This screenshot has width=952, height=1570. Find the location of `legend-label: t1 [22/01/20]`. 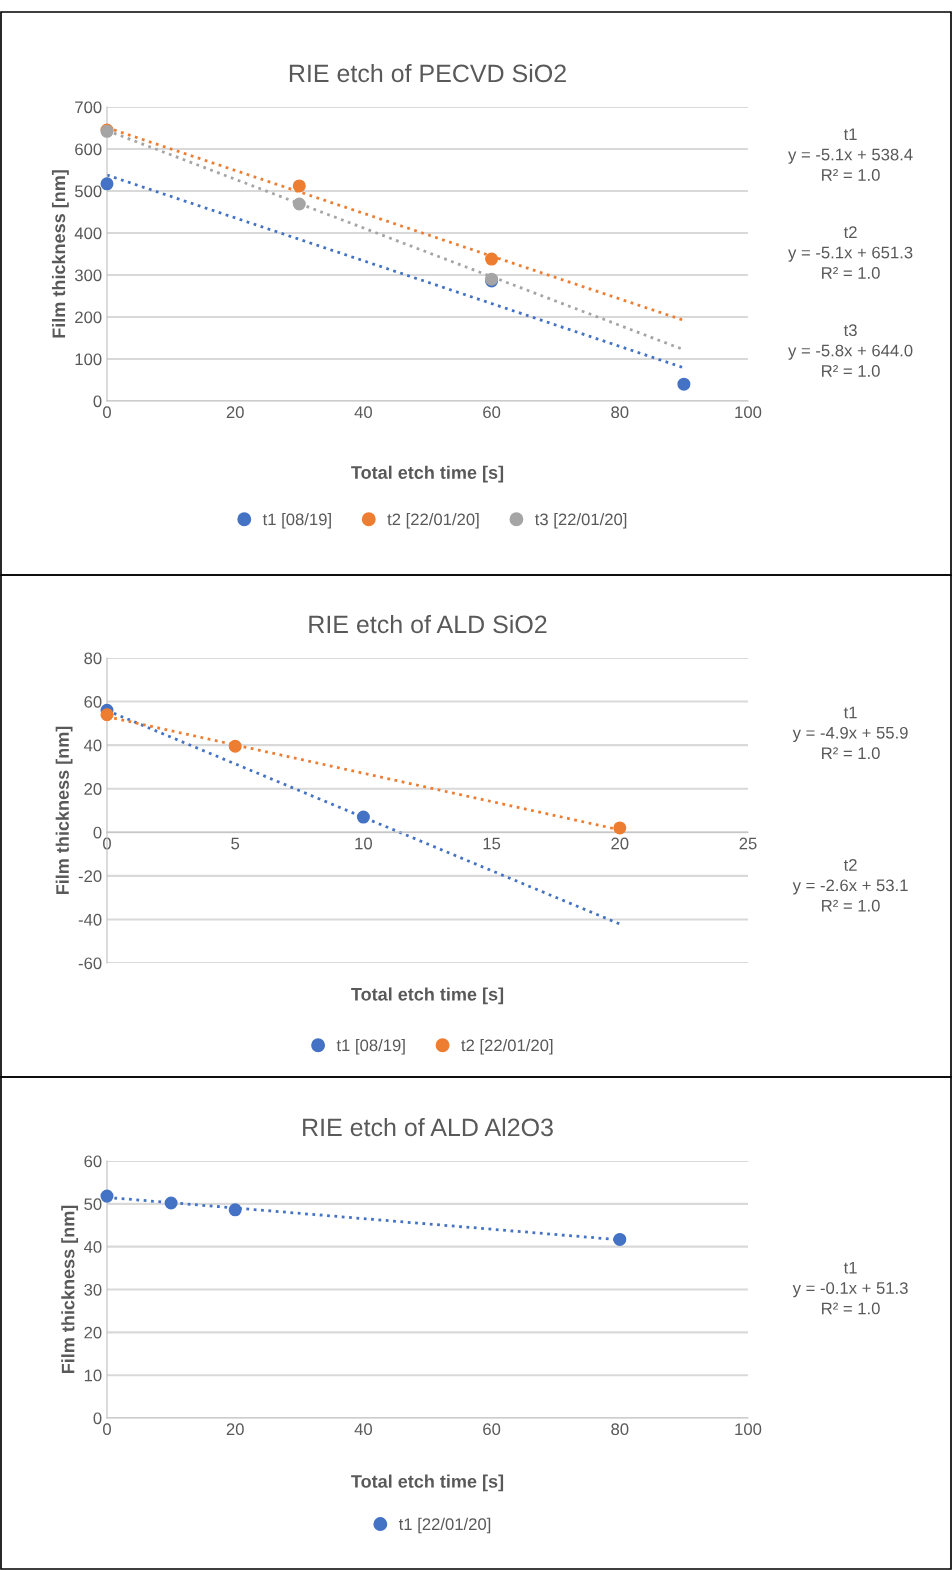

legend-label: t1 [22/01/20] is located at coordinates (444, 1525).